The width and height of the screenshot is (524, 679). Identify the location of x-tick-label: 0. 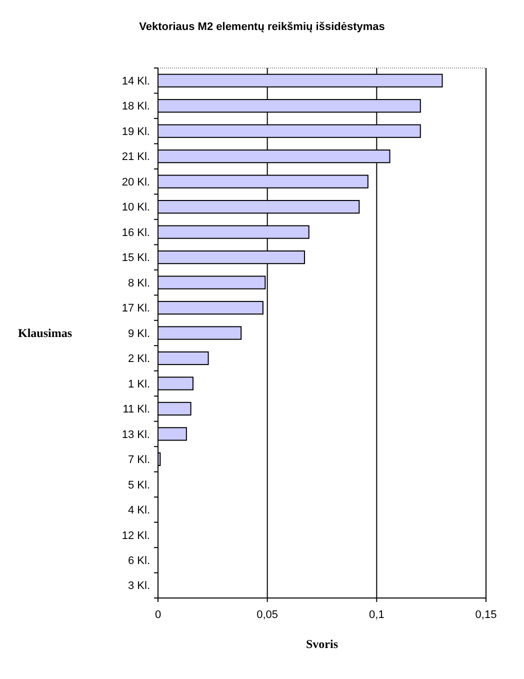
(158, 615).